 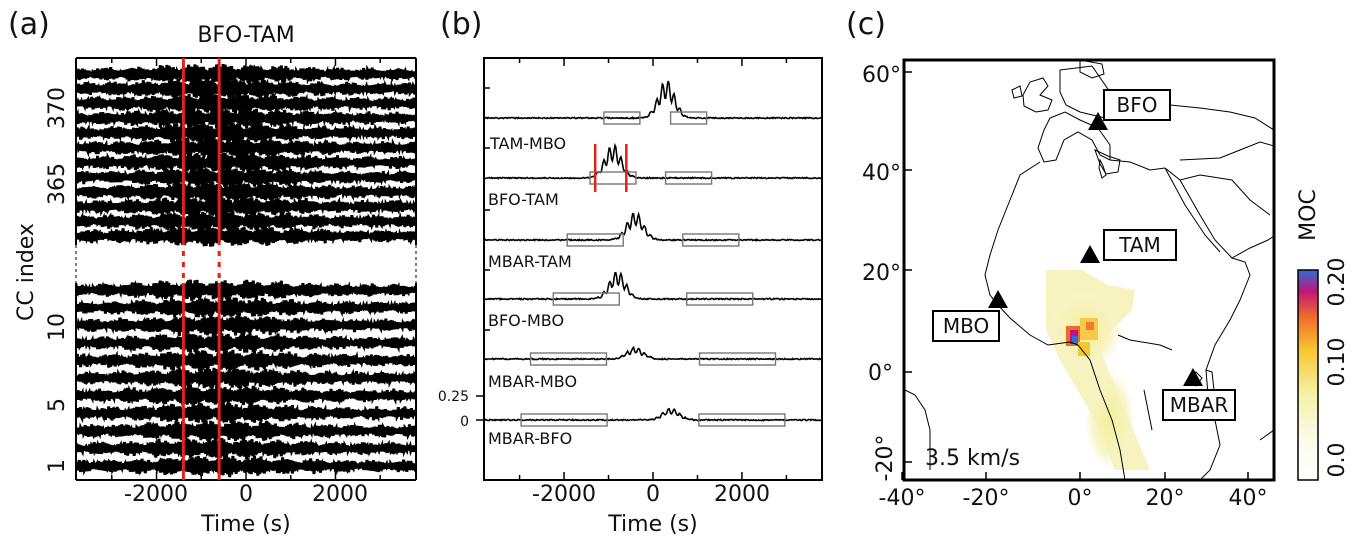 I want to click on trace-mbar-mbo, so click(x=653, y=353).